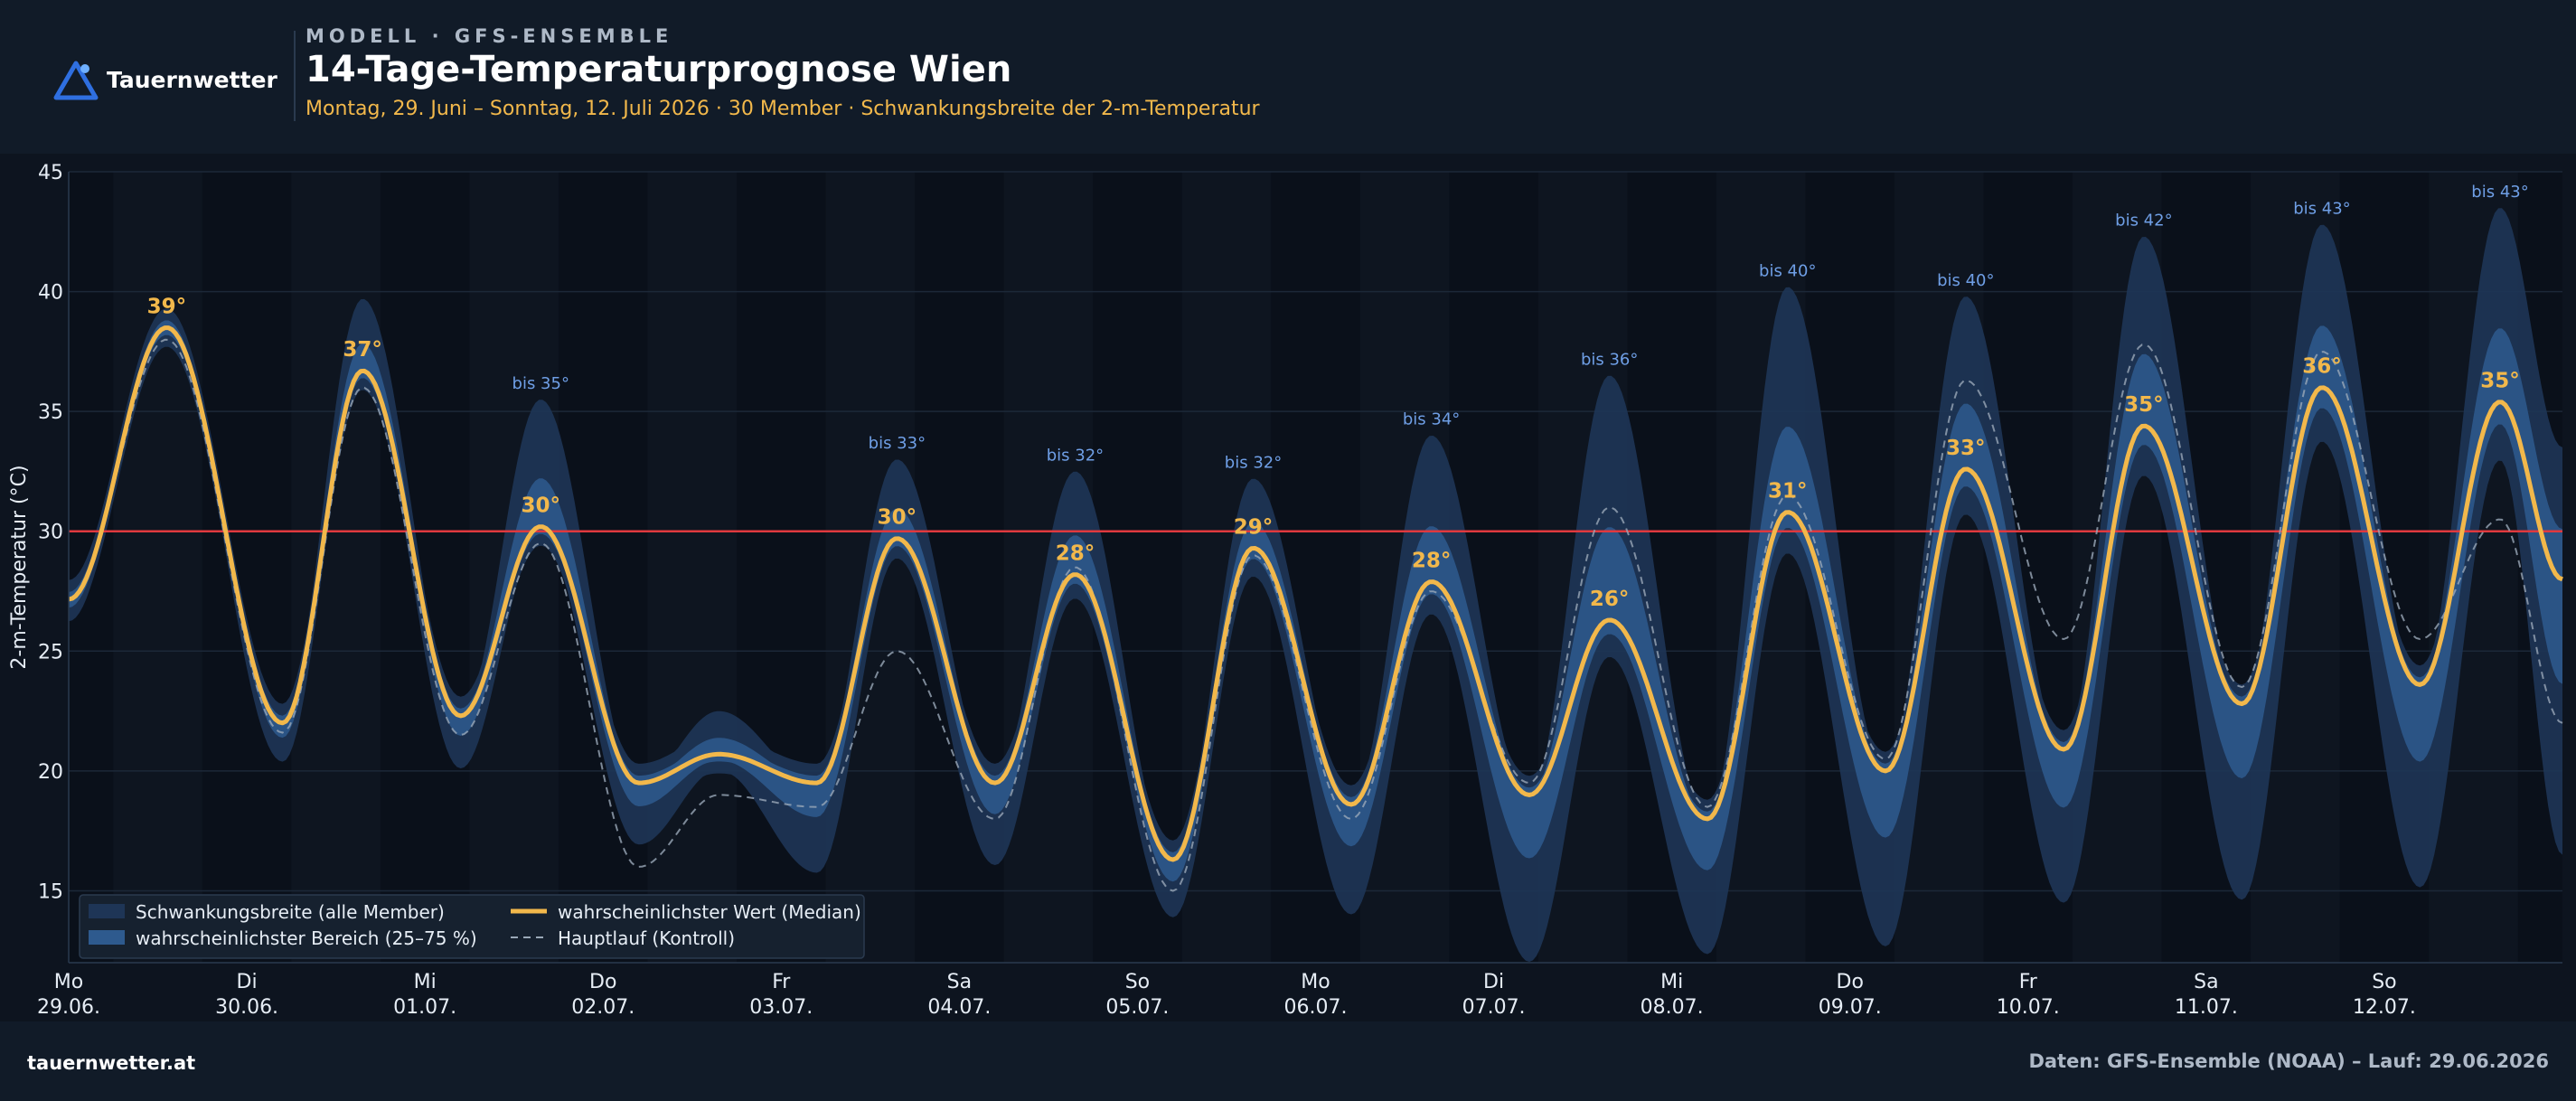 Image resolution: width=2576 pixels, height=1101 pixels. What do you see at coordinates (76, 80) in the screenshot?
I see `mountain-triangle-icon` at bounding box center [76, 80].